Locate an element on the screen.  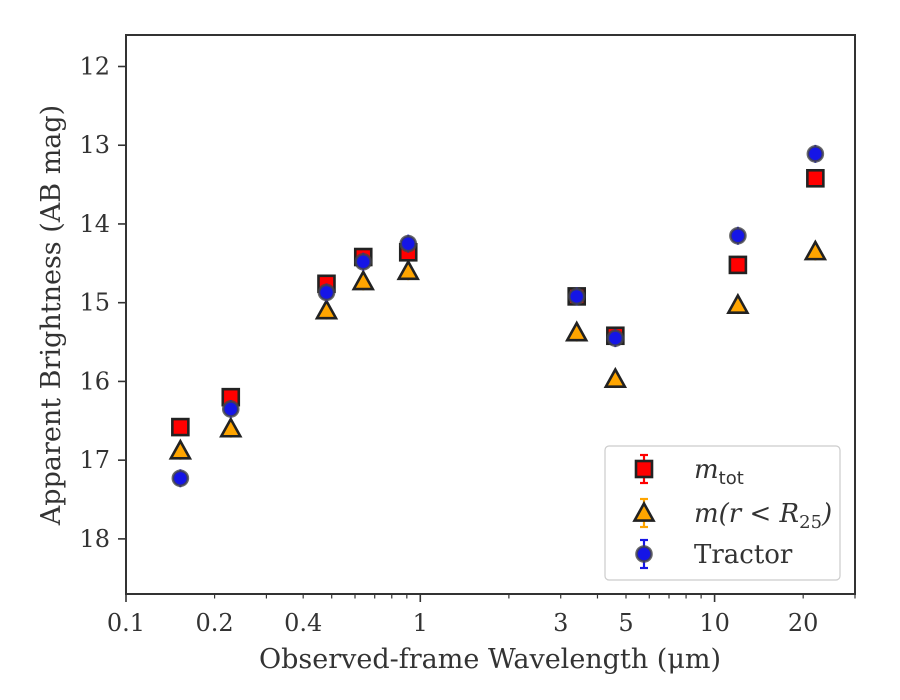
legend-entry-m-r-r25: m(r < R25) is located at coordinates (763, 516).